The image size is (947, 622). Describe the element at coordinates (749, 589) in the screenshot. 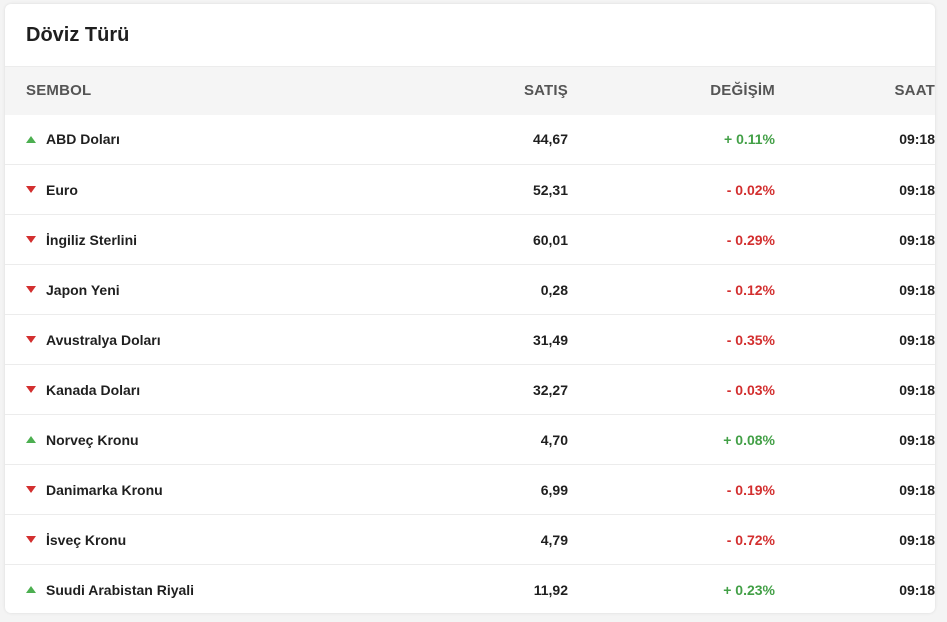

I see `change-percent: + 0.23%` at that location.